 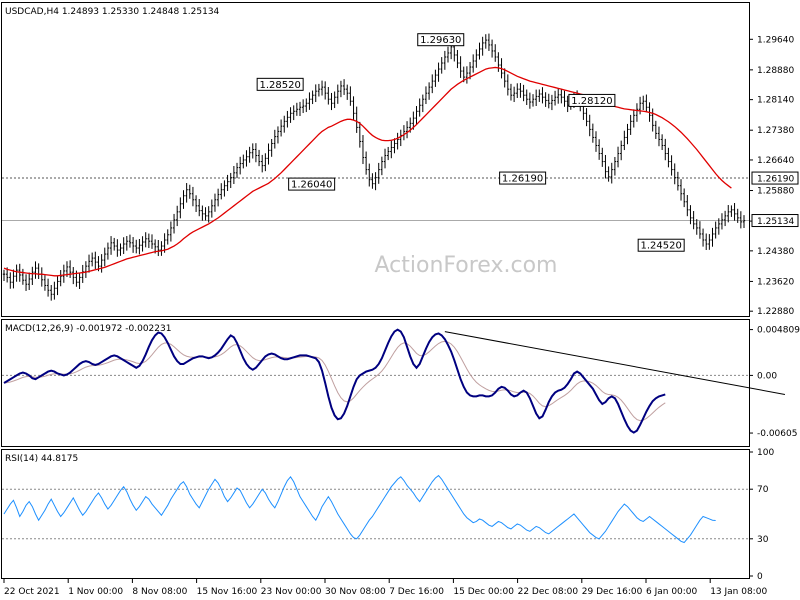 I want to click on macd-trendline, so click(x=615, y=363).